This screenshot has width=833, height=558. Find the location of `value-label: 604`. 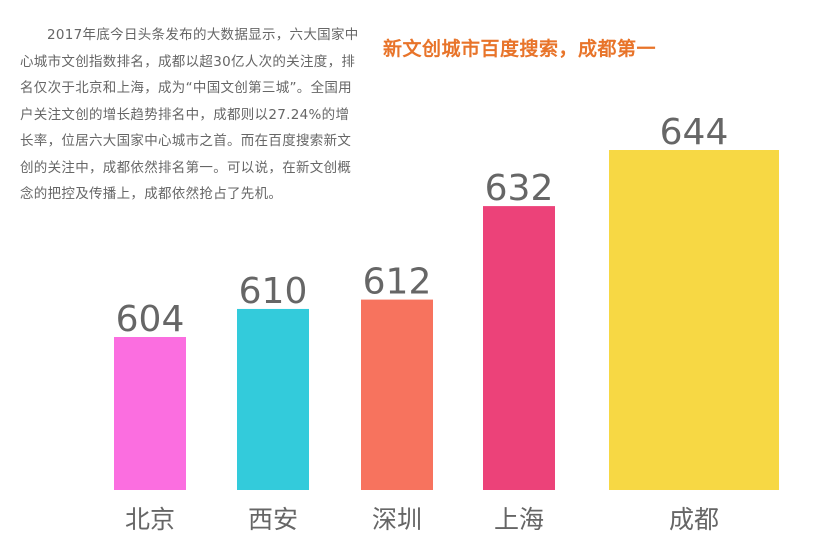

value-label: 604 is located at coordinates (150, 319).